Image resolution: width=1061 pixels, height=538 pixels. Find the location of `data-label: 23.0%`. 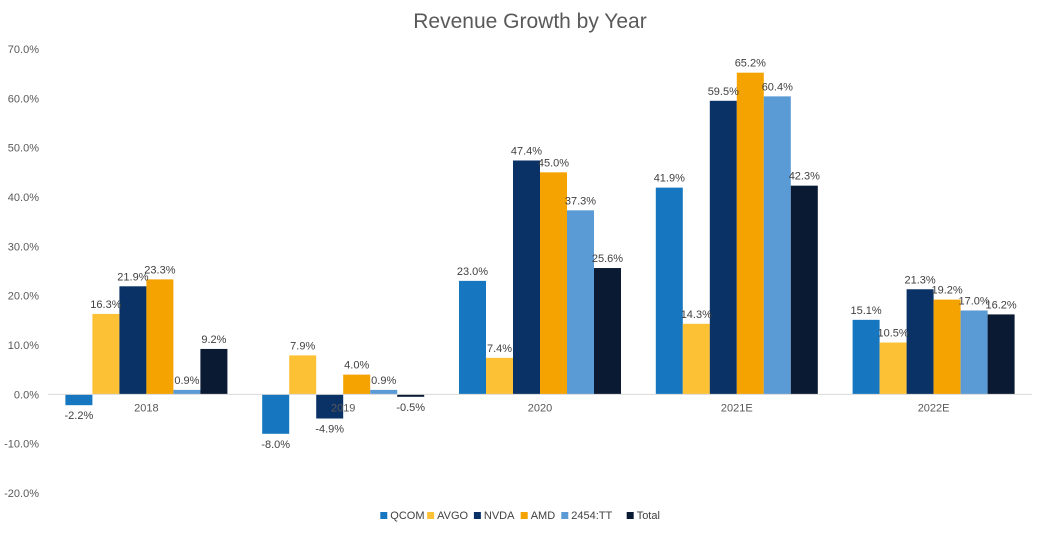

data-label: 23.0% is located at coordinates (472, 272).